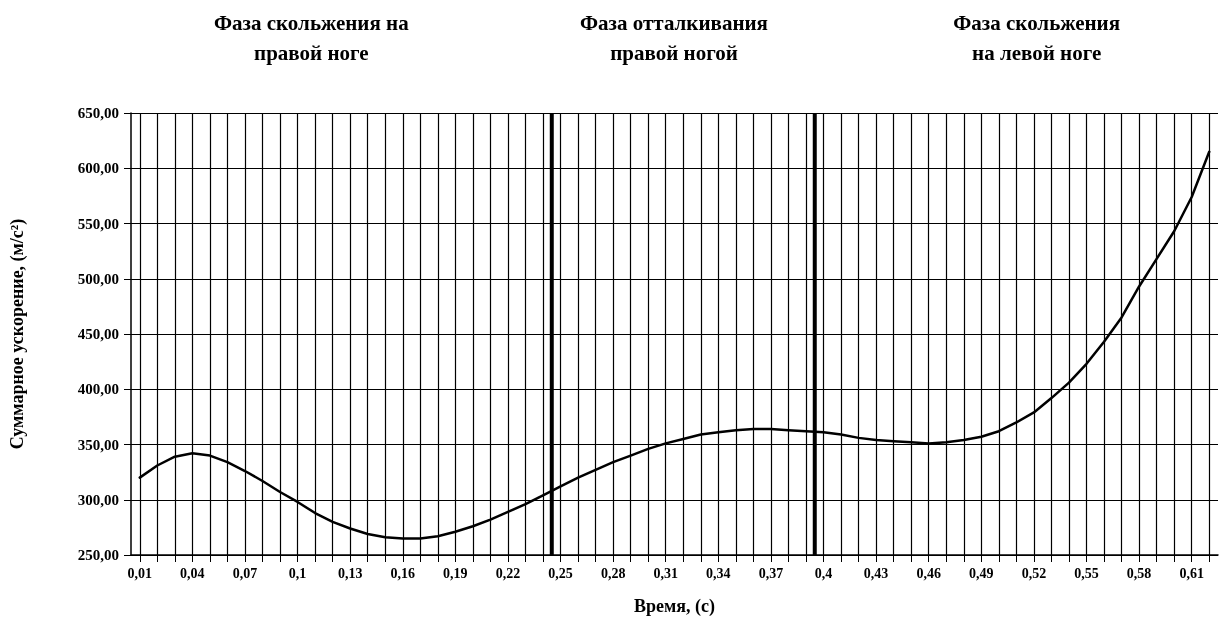 The image size is (1229, 624). What do you see at coordinates (245, 573) in the screenshot?
I see `x-tick-label: 0,07` at bounding box center [245, 573].